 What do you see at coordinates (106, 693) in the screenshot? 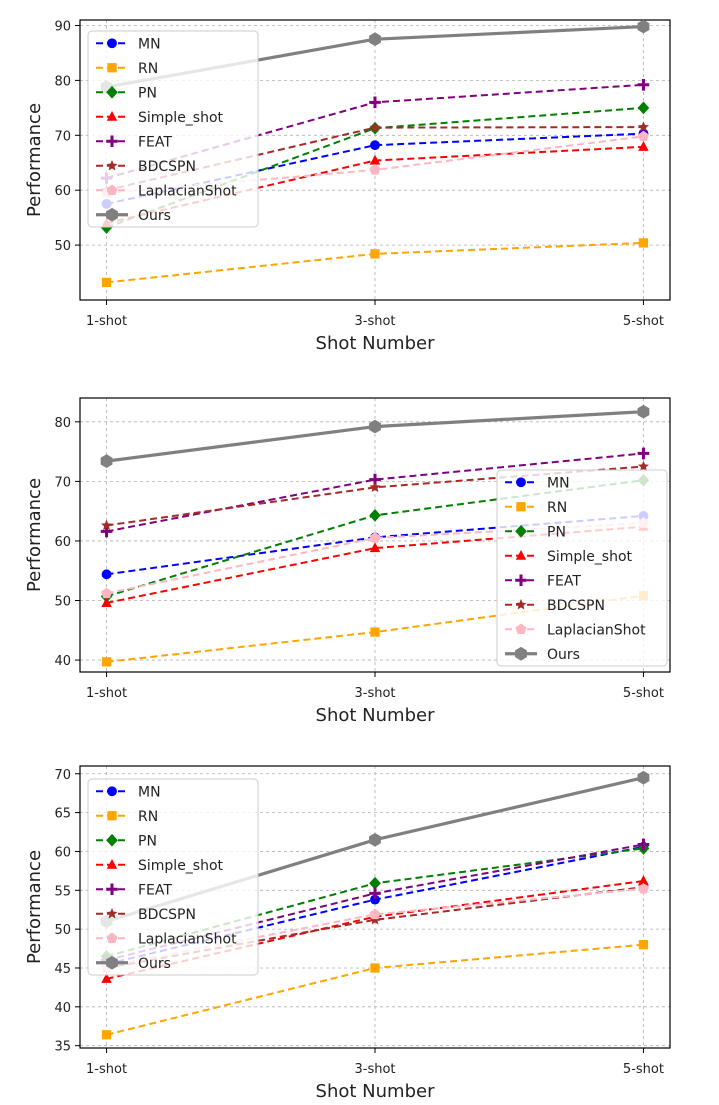
I see `x-tick-label: 1-shot` at bounding box center [106, 693].